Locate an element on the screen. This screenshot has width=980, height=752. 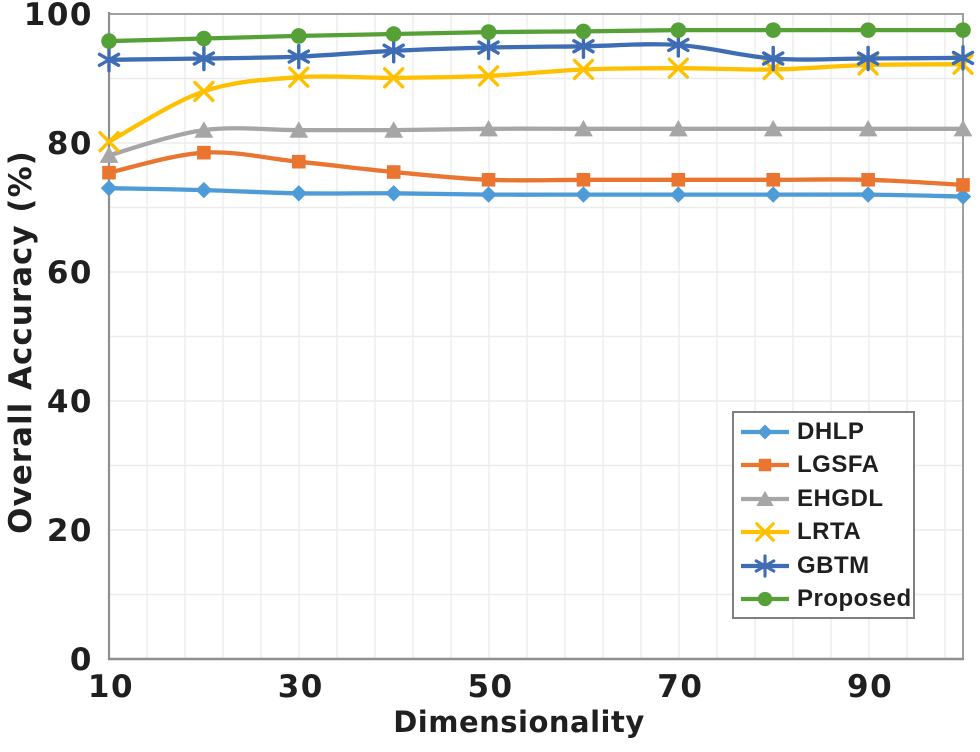
series-markers-lrta is located at coordinates (536, 103).